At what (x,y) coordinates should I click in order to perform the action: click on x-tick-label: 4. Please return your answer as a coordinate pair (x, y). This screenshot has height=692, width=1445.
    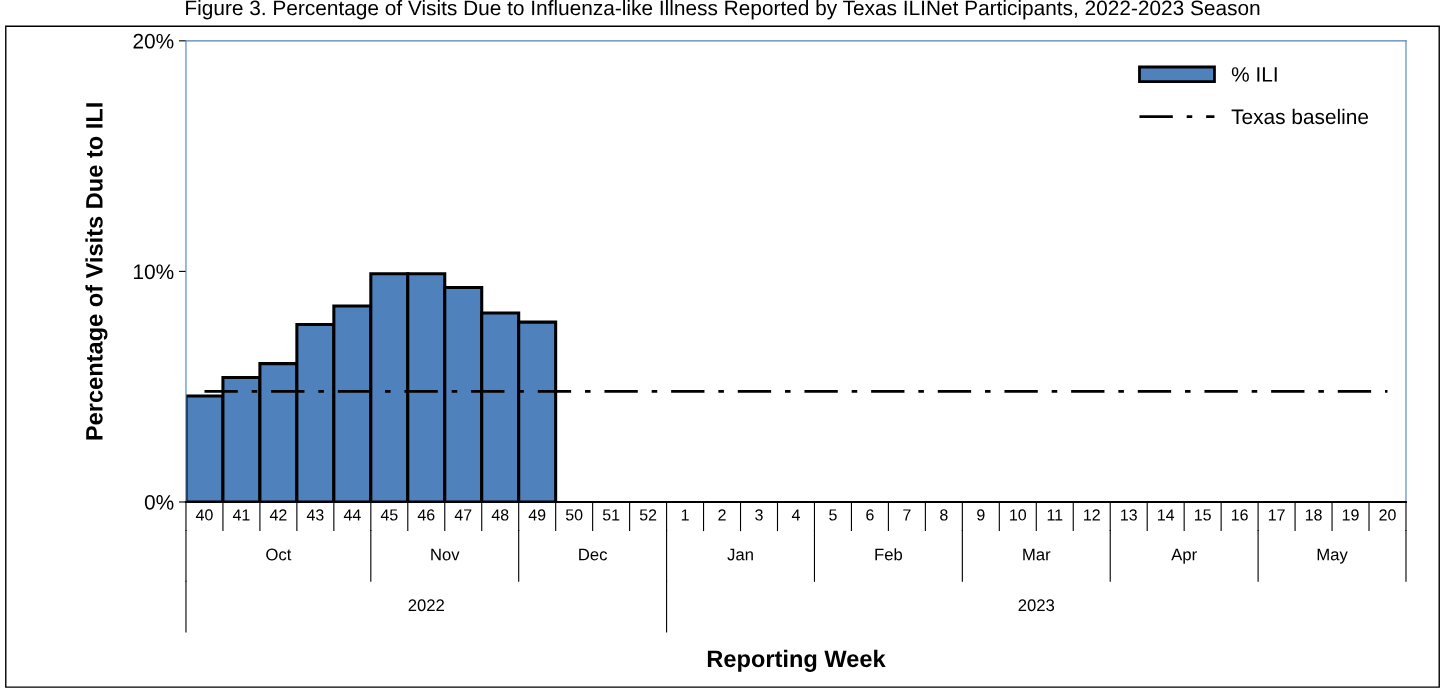
    Looking at the image, I should click on (795, 515).